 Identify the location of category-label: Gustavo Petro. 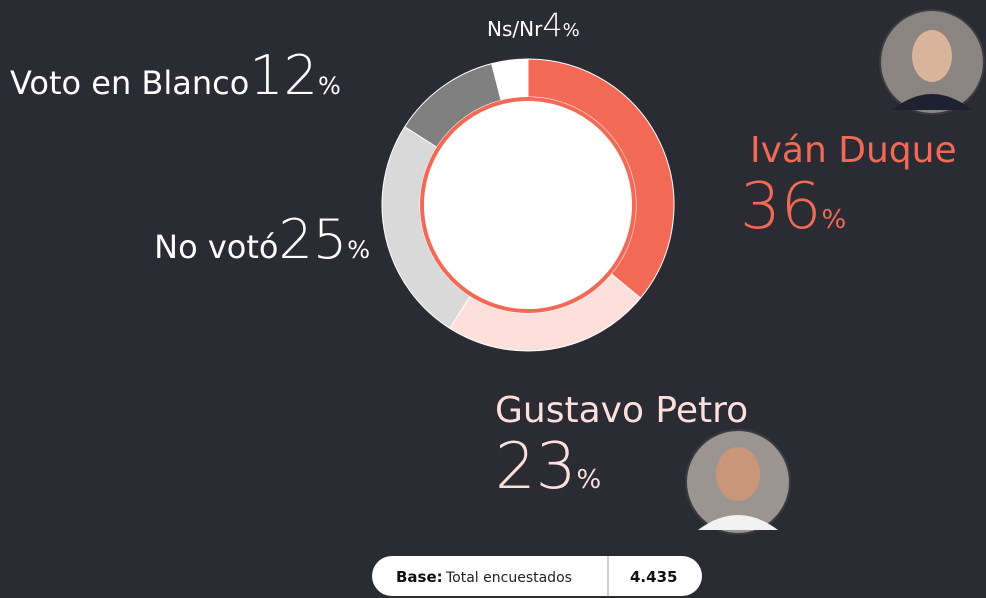
(621, 410).